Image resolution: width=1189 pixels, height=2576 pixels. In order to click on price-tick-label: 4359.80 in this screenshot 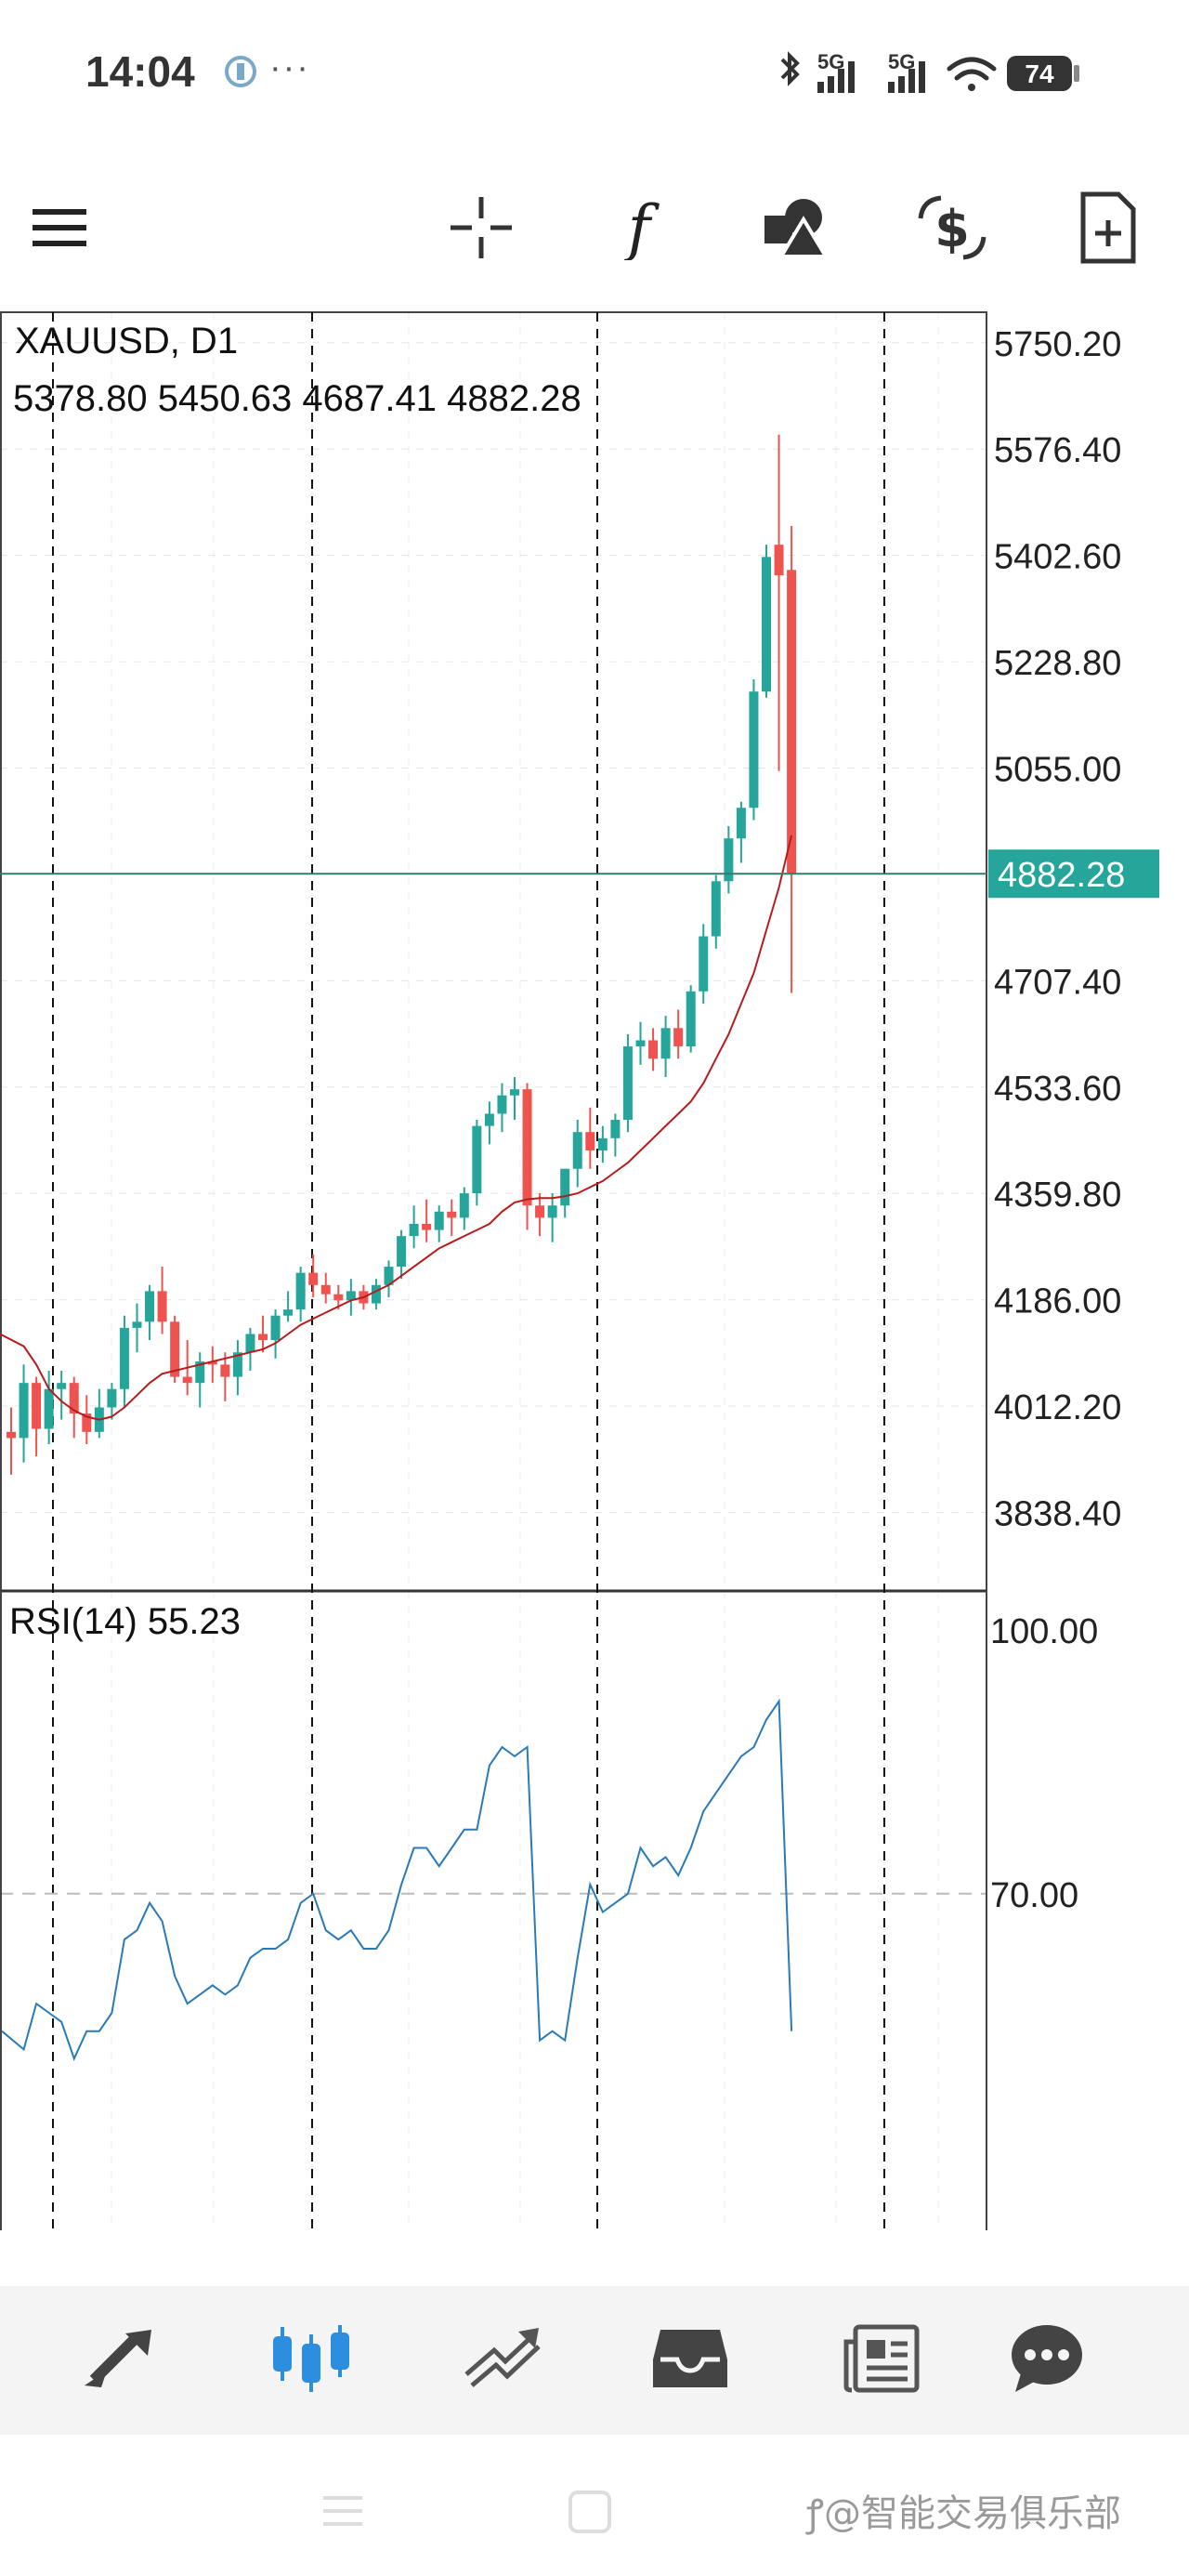, I will do `click(1057, 1195)`.